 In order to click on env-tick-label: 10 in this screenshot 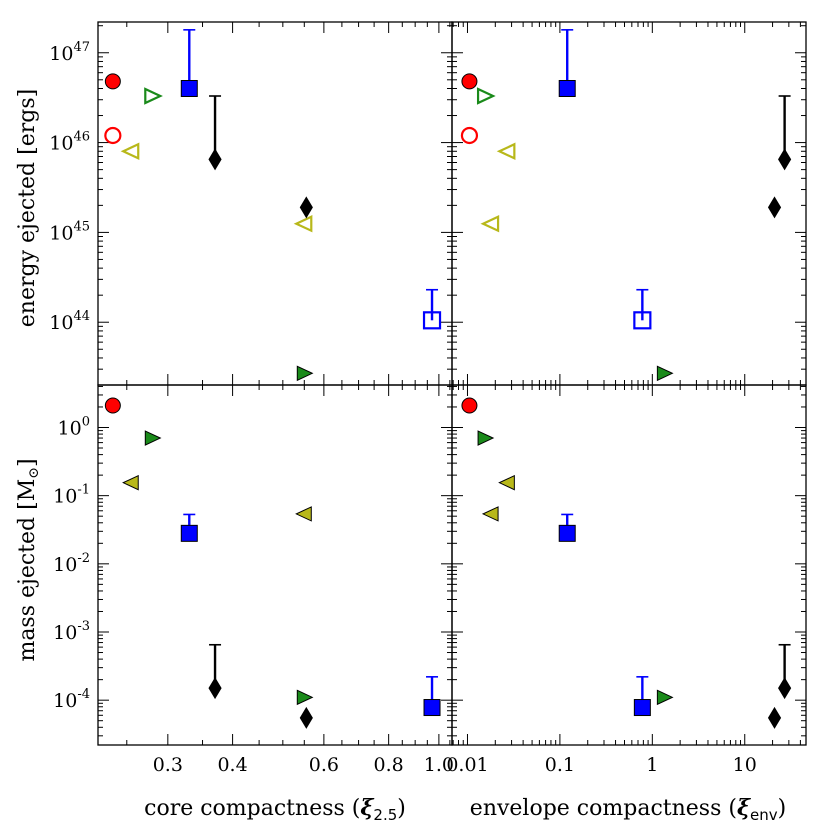, I will do `click(745, 765)`.